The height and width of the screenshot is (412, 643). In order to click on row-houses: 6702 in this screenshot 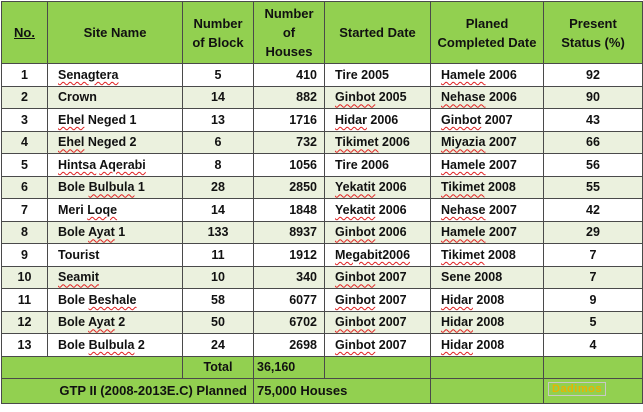, I will do `click(289, 322)`.